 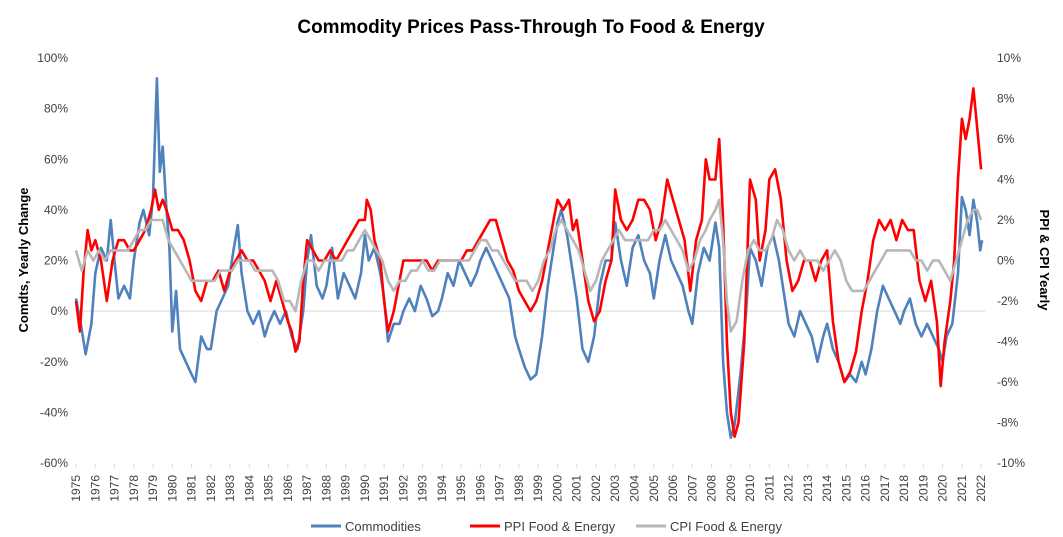 I want to click on x-tick-label: 2008, so click(x=712, y=488).